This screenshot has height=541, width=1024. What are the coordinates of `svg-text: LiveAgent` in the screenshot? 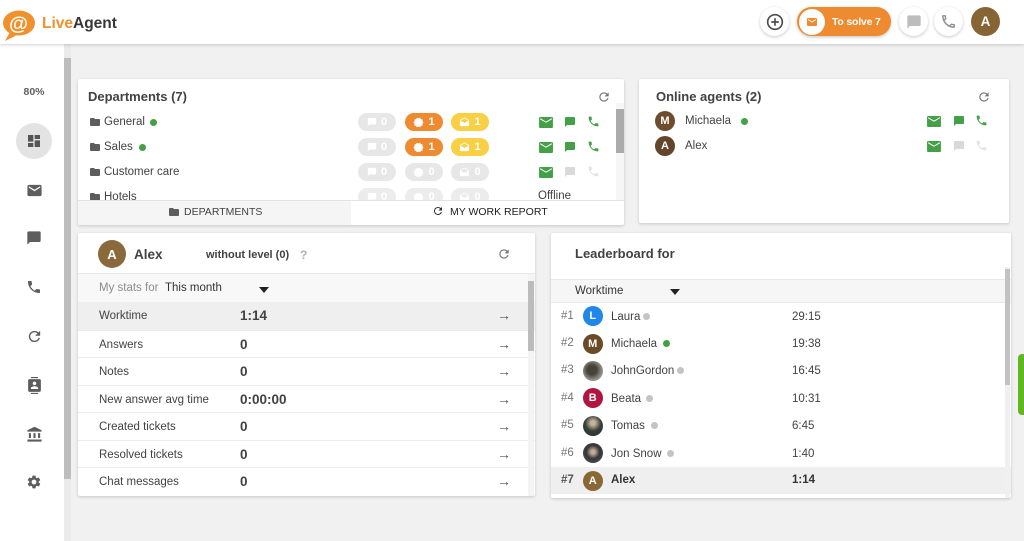 It's located at (79, 23).